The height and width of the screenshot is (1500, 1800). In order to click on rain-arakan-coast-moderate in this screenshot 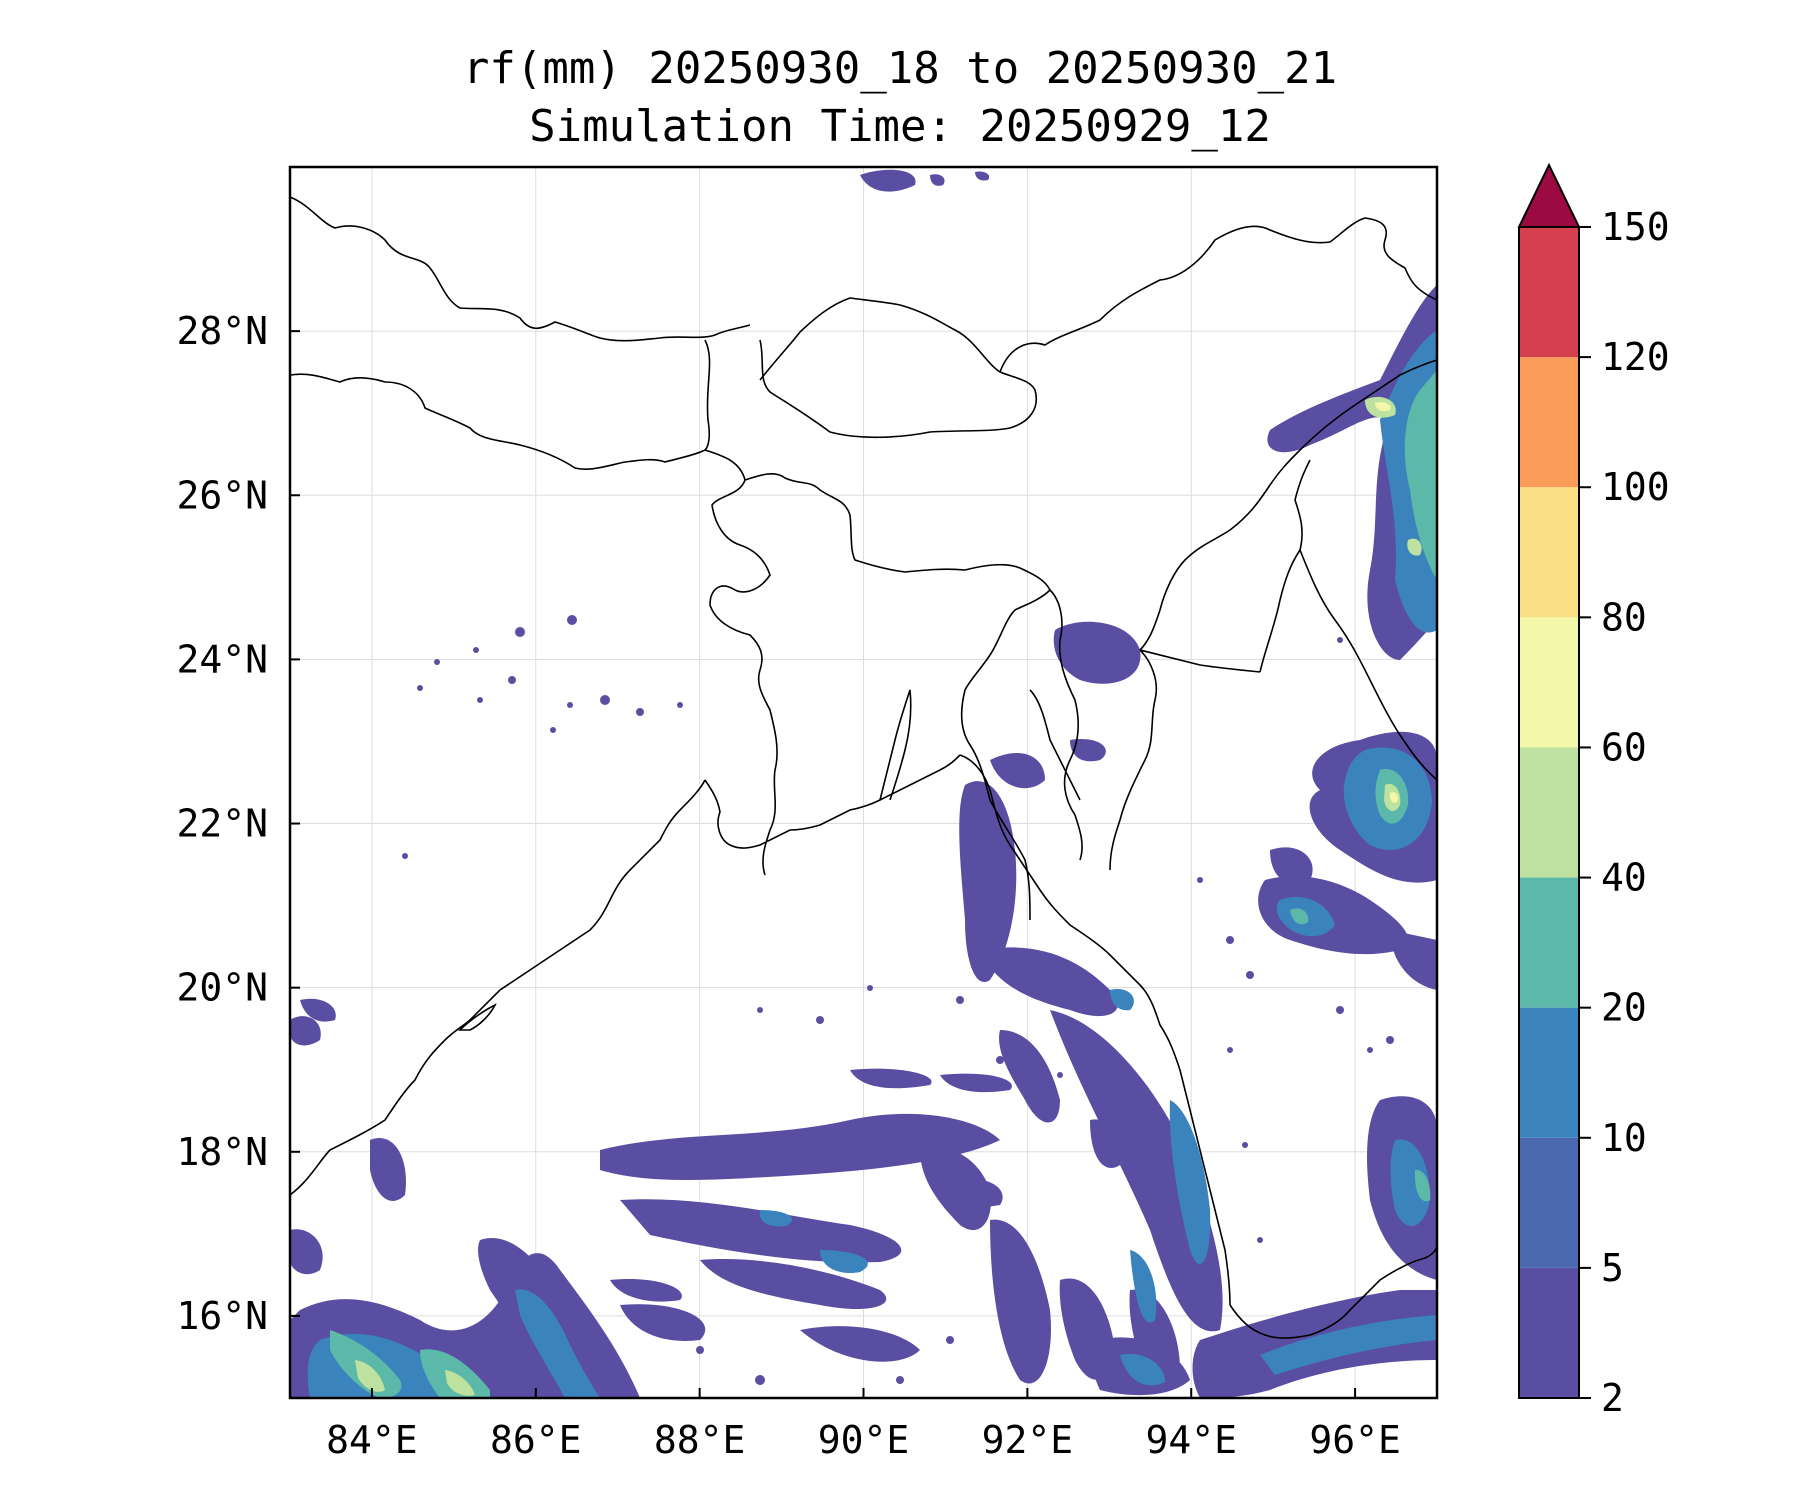, I will do `click(1160, 1156)`.